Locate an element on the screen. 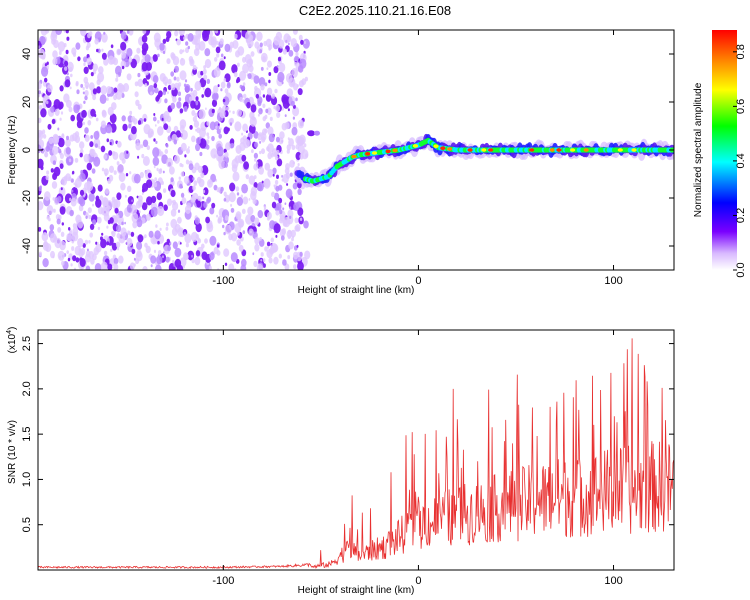 This screenshot has width=750, height=600. spectrogram-x-tick-label: 100 is located at coordinates (613, 281).